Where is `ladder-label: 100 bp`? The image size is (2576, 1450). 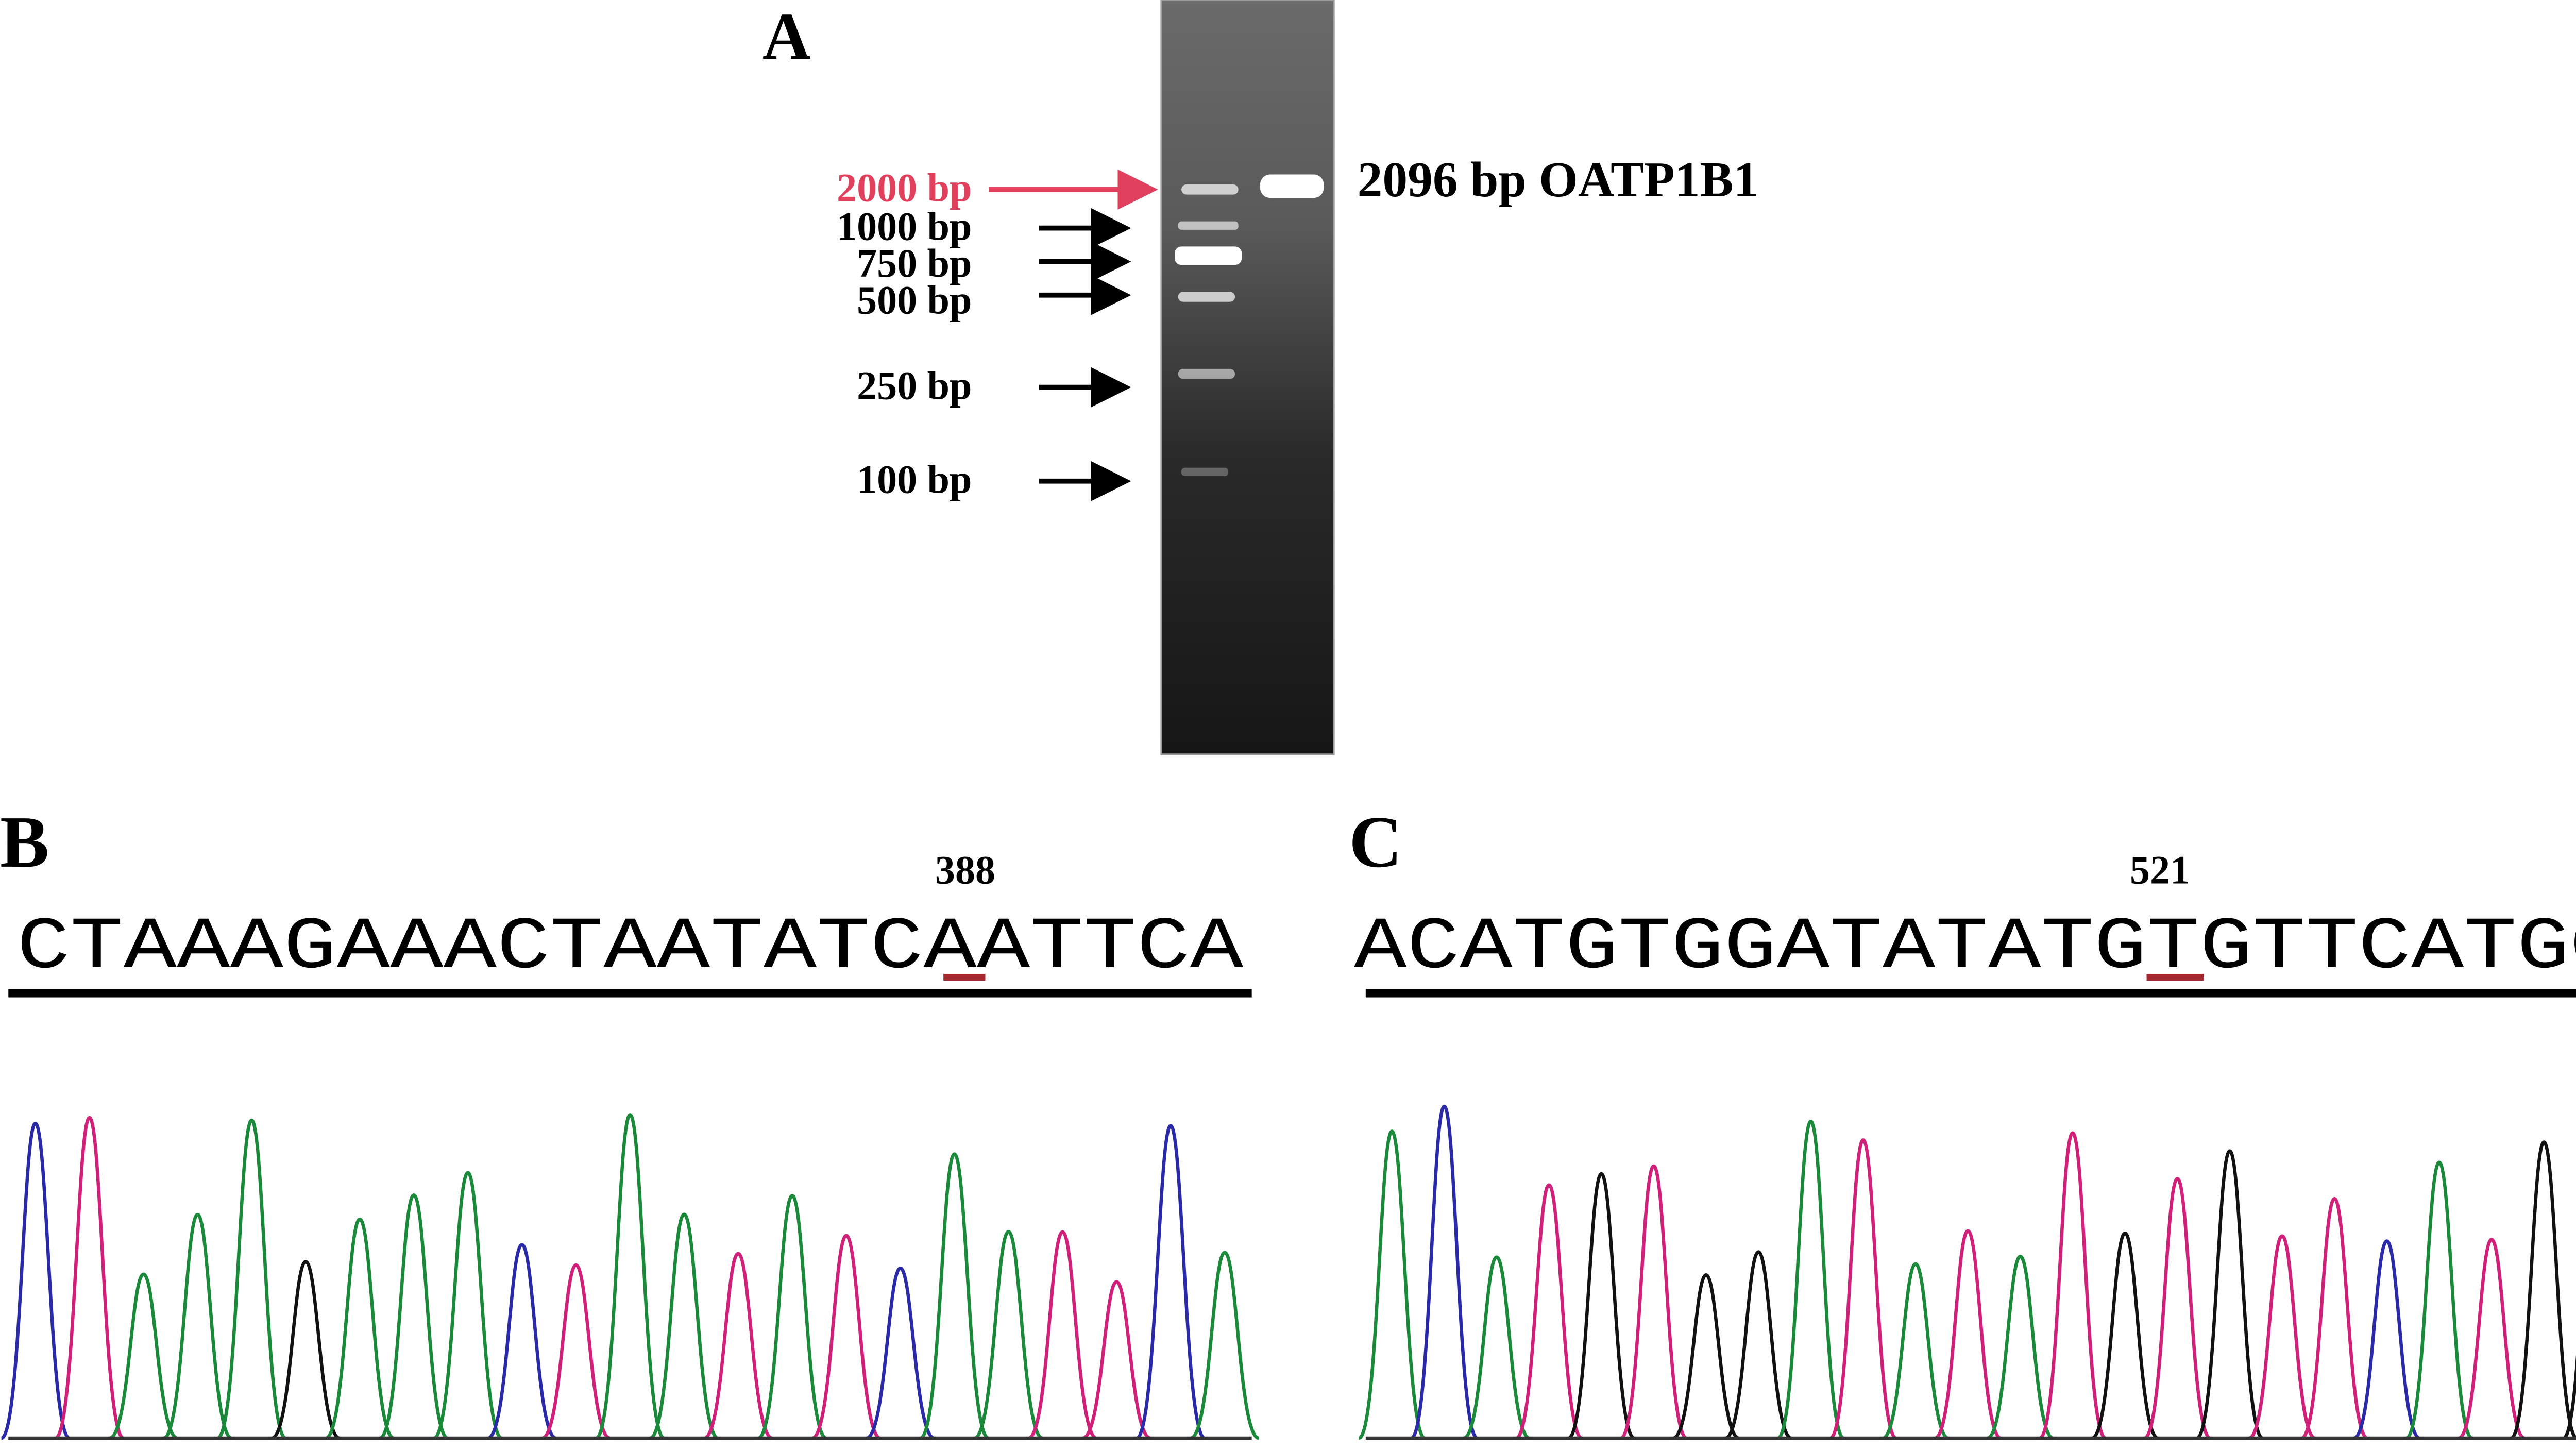 ladder-label: 100 bp is located at coordinates (914, 479).